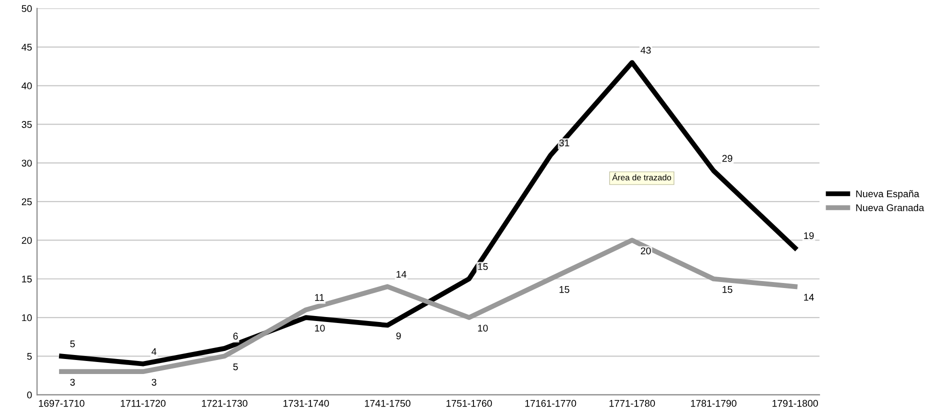 The image size is (926, 420). I want to click on x-tick-label: 1771-1780, so click(632, 403).